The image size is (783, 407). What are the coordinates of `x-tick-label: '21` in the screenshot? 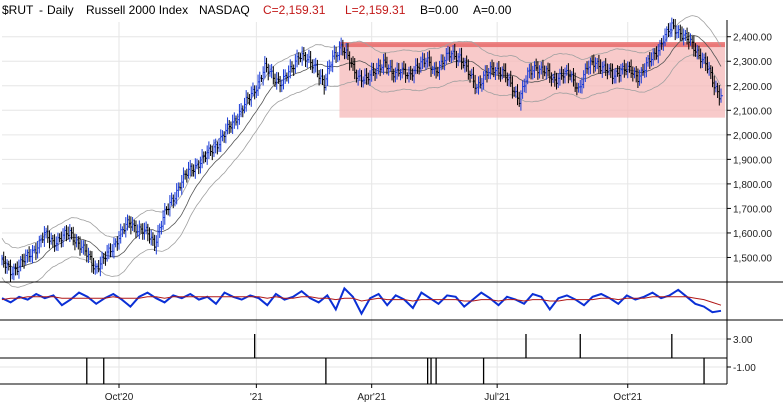 It's located at (256, 397).